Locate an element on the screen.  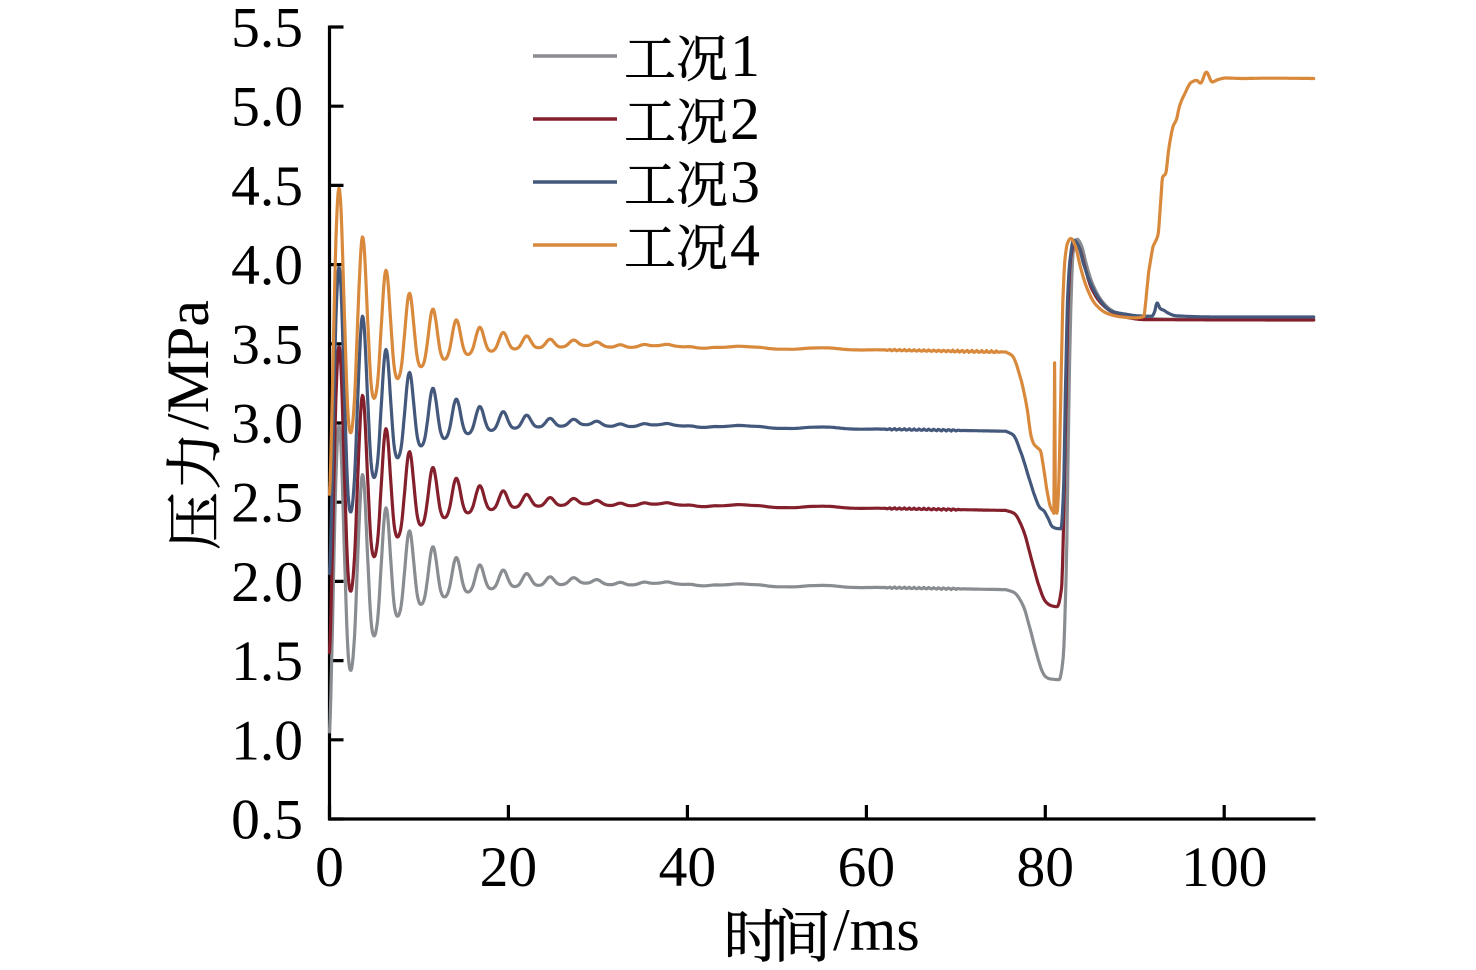
svg-text: 5.5 is located at coordinates (267, 30).